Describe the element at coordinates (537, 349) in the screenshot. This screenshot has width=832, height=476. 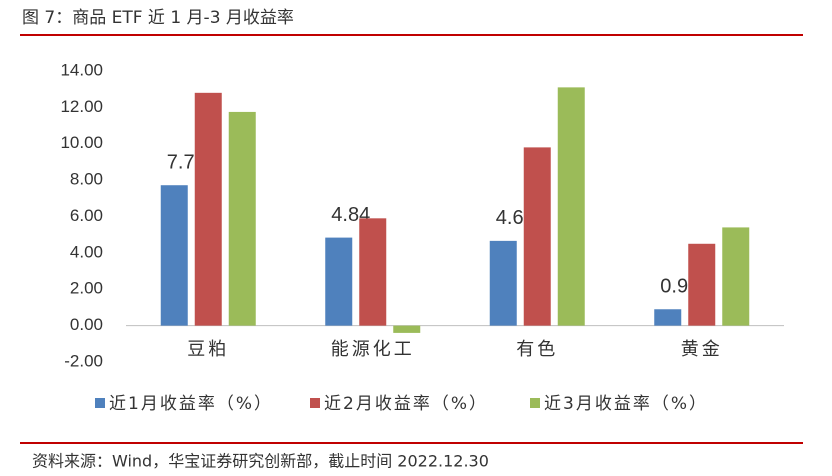
I see `x-tick-label: 有色` at that location.